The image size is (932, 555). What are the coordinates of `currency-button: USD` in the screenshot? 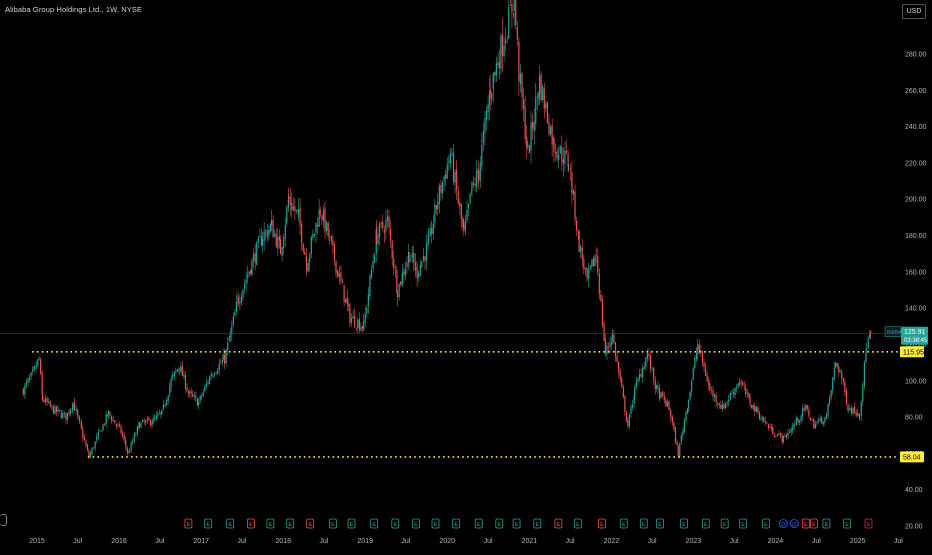 It's located at (914, 11).